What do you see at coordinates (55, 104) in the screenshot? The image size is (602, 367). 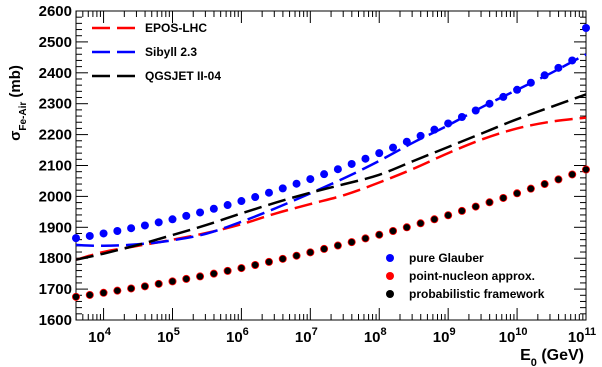 I see `y-tick-label: 2300` at bounding box center [55, 104].